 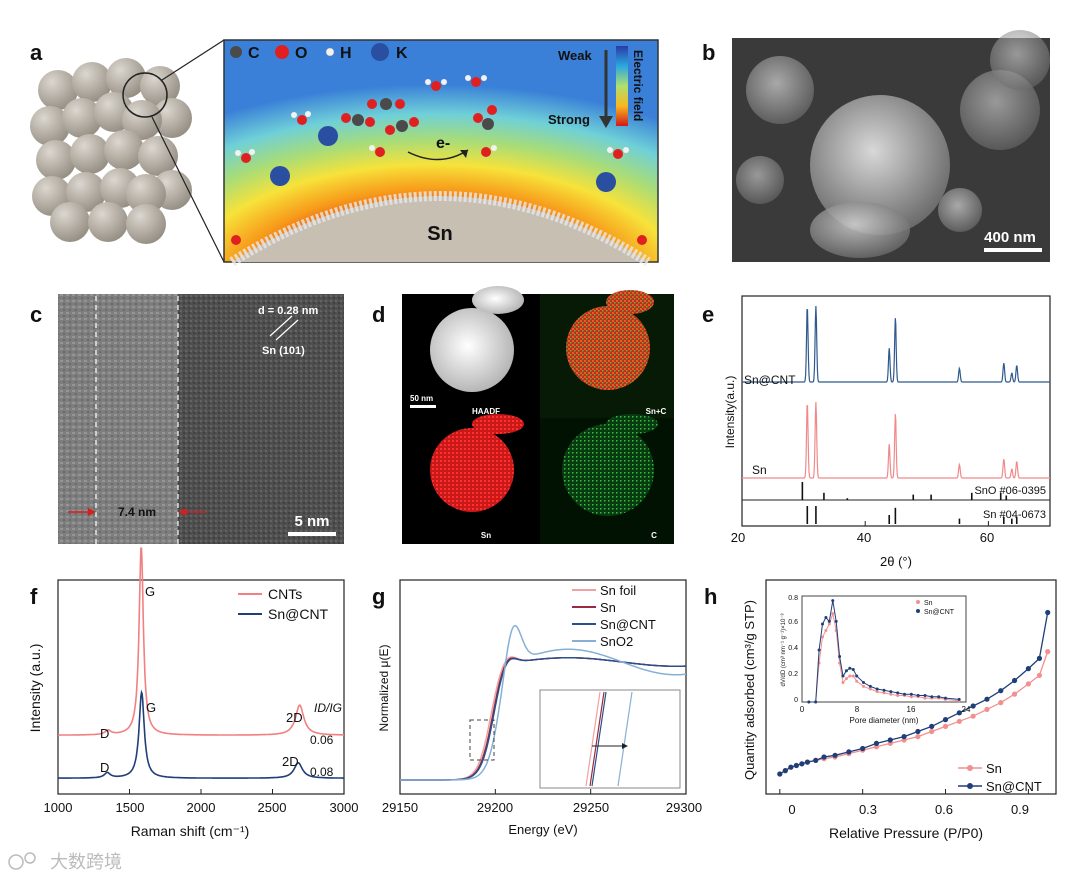 I want to click on legend-c: C, so click(x=254, y=53).